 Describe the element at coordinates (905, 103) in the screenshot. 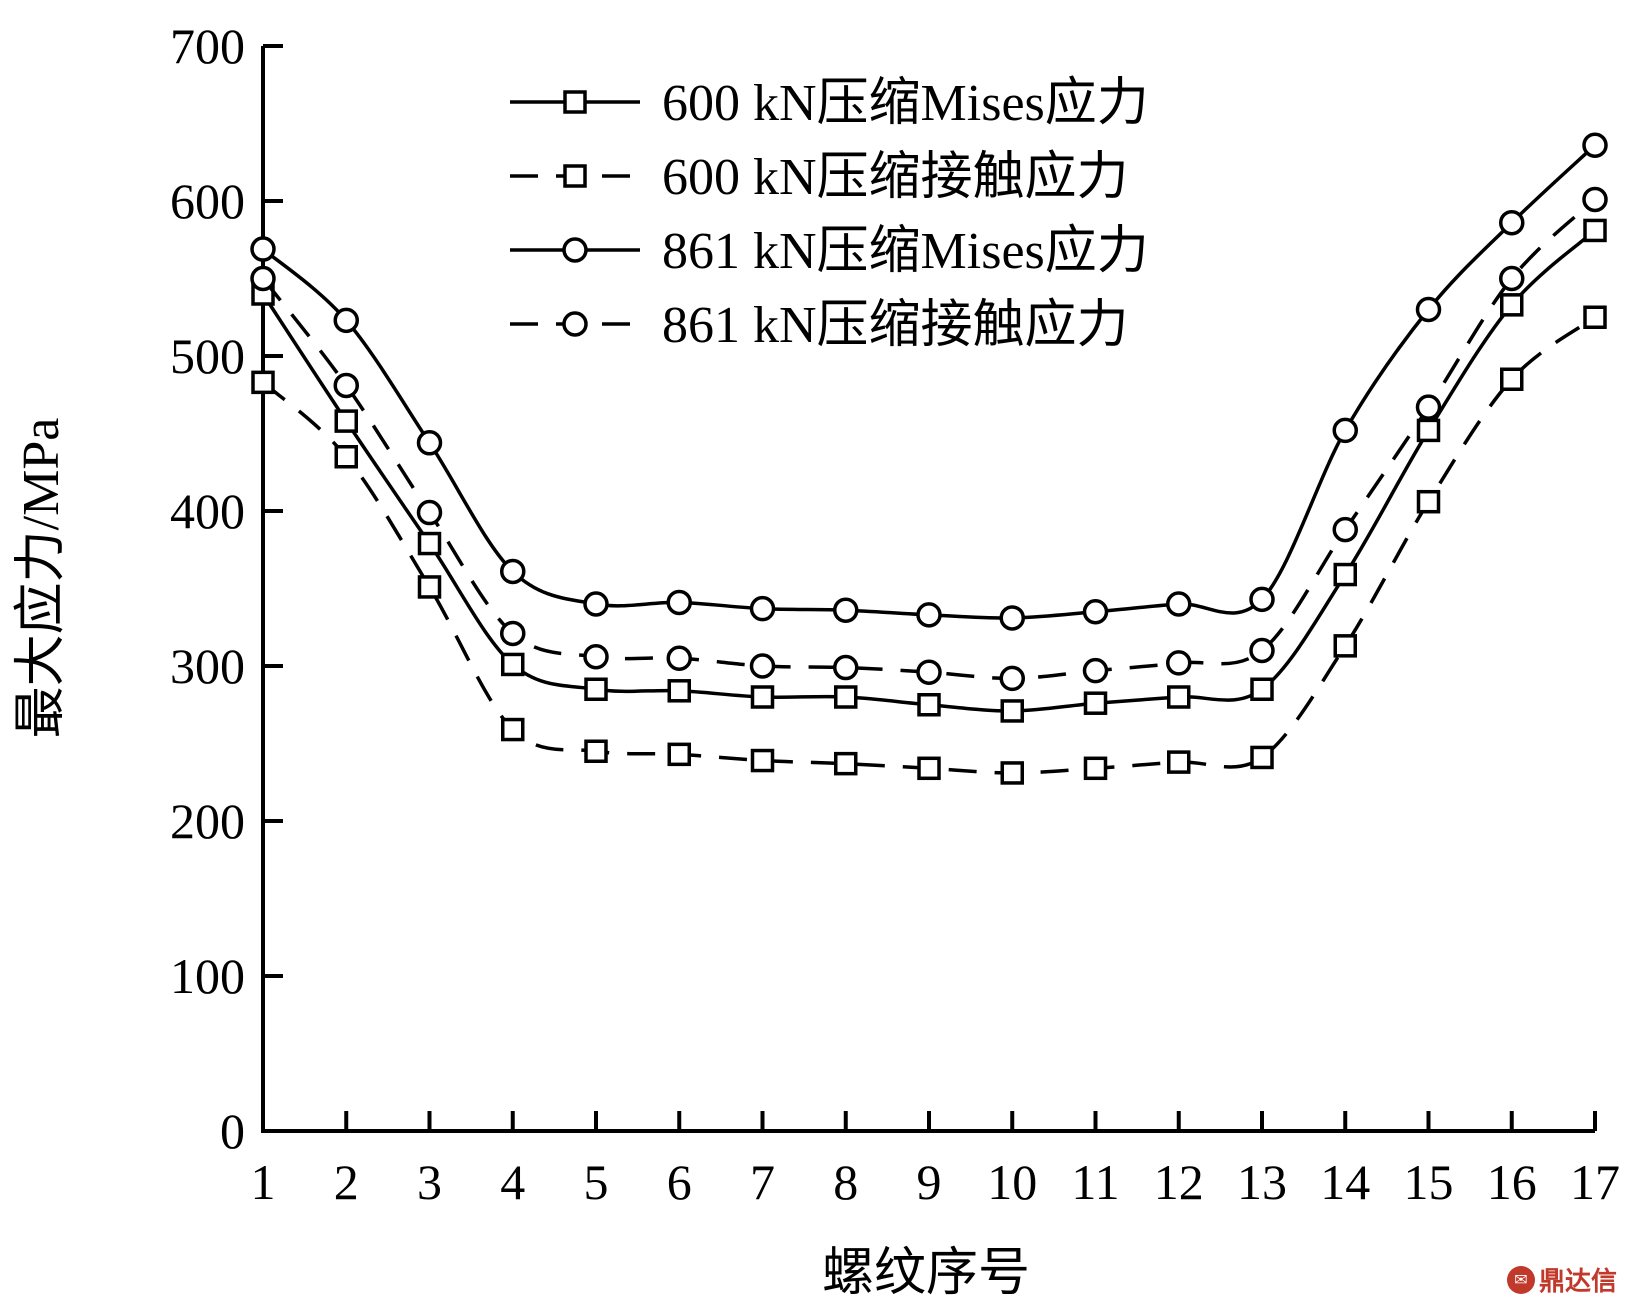

I see `legend-label: 600 kN压缩Mises应力` at that location.